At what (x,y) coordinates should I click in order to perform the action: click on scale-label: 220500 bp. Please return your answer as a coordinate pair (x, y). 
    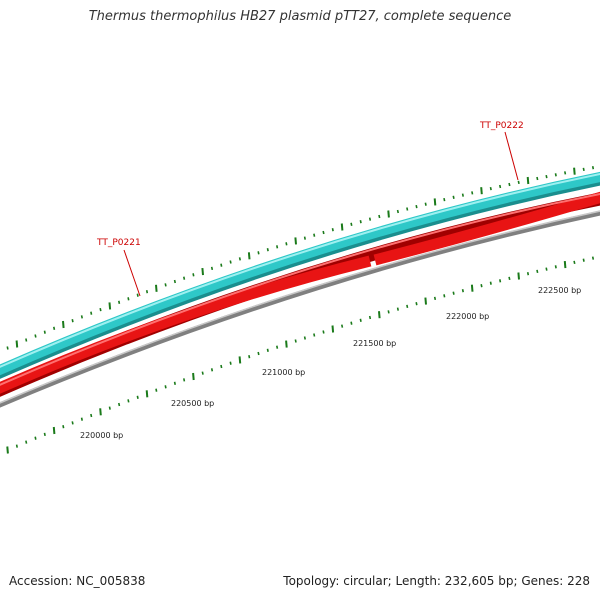
    Looking at the image, I should click on (192, 403).